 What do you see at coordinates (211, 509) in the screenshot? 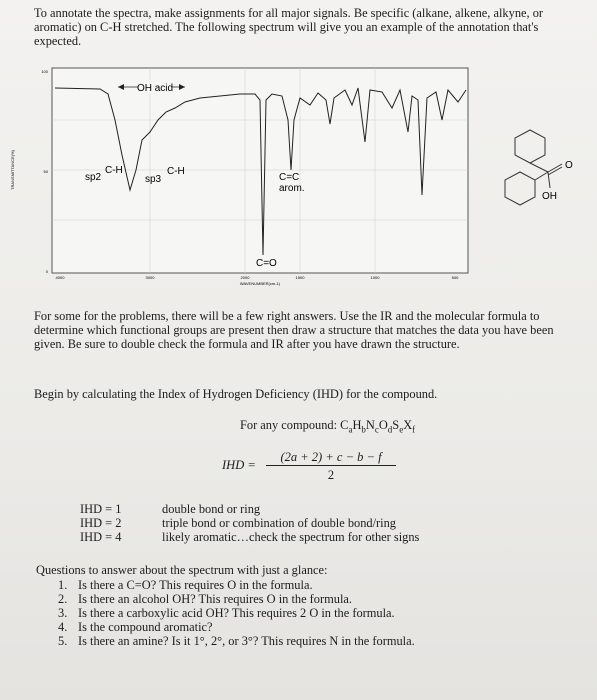
I see `ihd-meaning: double bond or ring` at bounding box center [211, 509].